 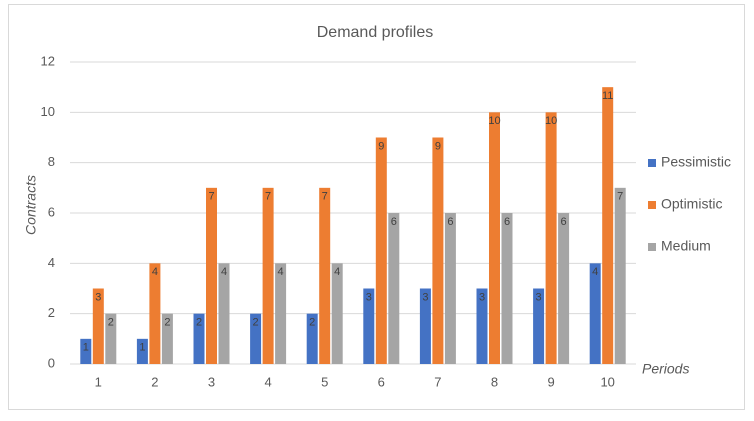 What do you see at coordinates (437, 381) in the screenshot?
I see `x-tick-label: 7` at bounding box center [437, 381].